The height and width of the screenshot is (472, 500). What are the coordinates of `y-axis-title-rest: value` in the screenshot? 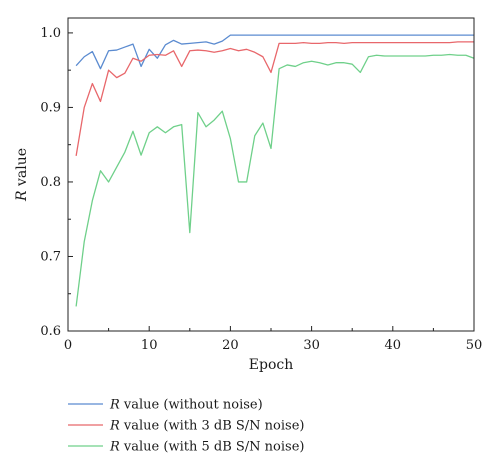 It's located at (22, 169).